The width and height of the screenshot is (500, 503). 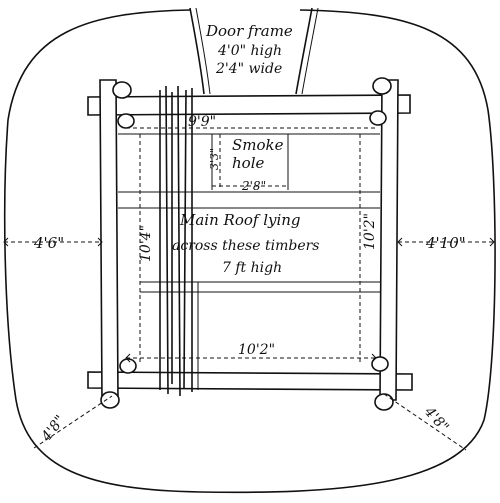 What do you see at coordinates (122, 90) in the screenshot?
I see `log-end-top-left` at bounding box center [122, 90].